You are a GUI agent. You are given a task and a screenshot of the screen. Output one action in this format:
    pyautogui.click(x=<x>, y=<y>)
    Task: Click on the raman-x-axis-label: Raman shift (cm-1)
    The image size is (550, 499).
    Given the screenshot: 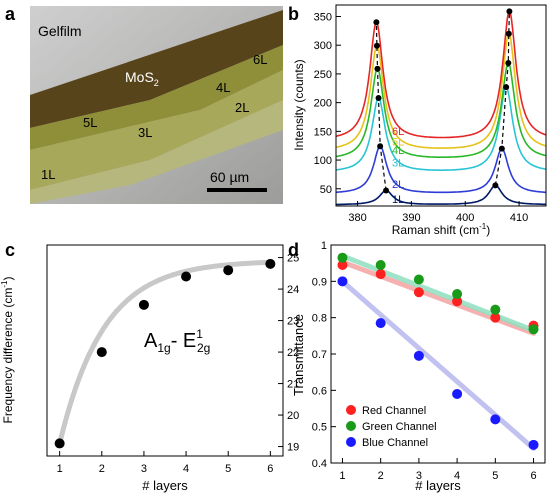 What is the action you would take?
    pyautogui.click(x=441, y=229)
    